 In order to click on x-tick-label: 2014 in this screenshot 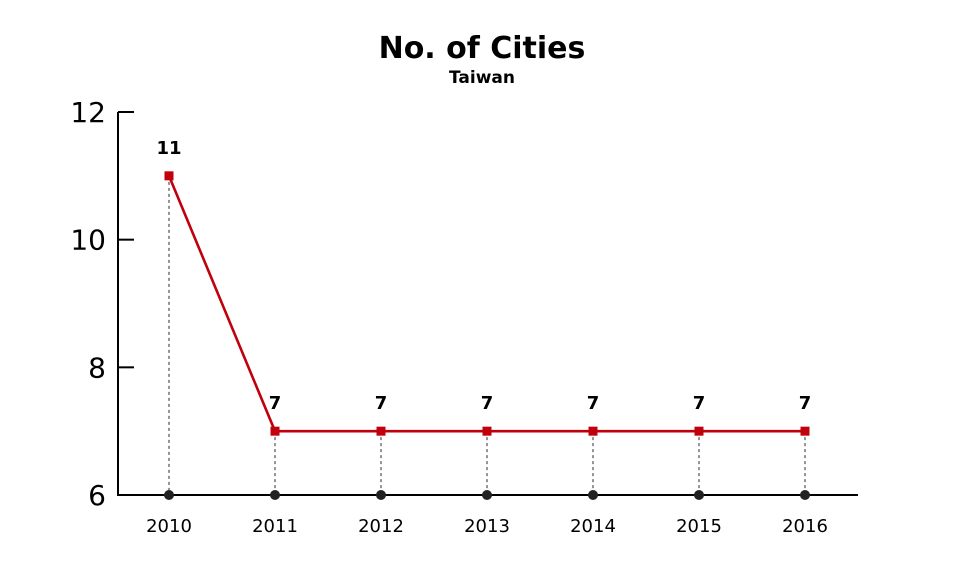, I will do `click(593, 526)`.